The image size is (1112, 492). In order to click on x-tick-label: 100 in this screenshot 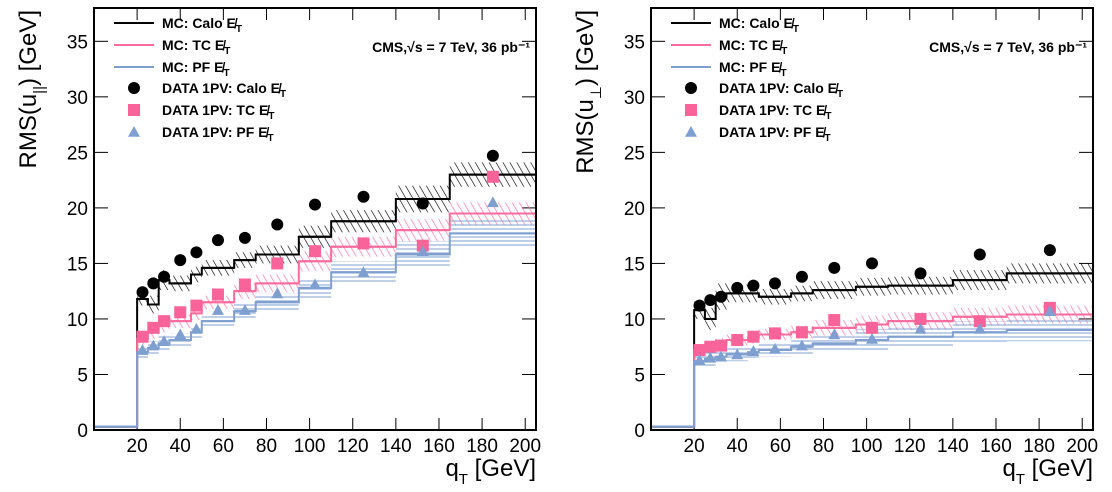, I will do `click(867, 446)`.